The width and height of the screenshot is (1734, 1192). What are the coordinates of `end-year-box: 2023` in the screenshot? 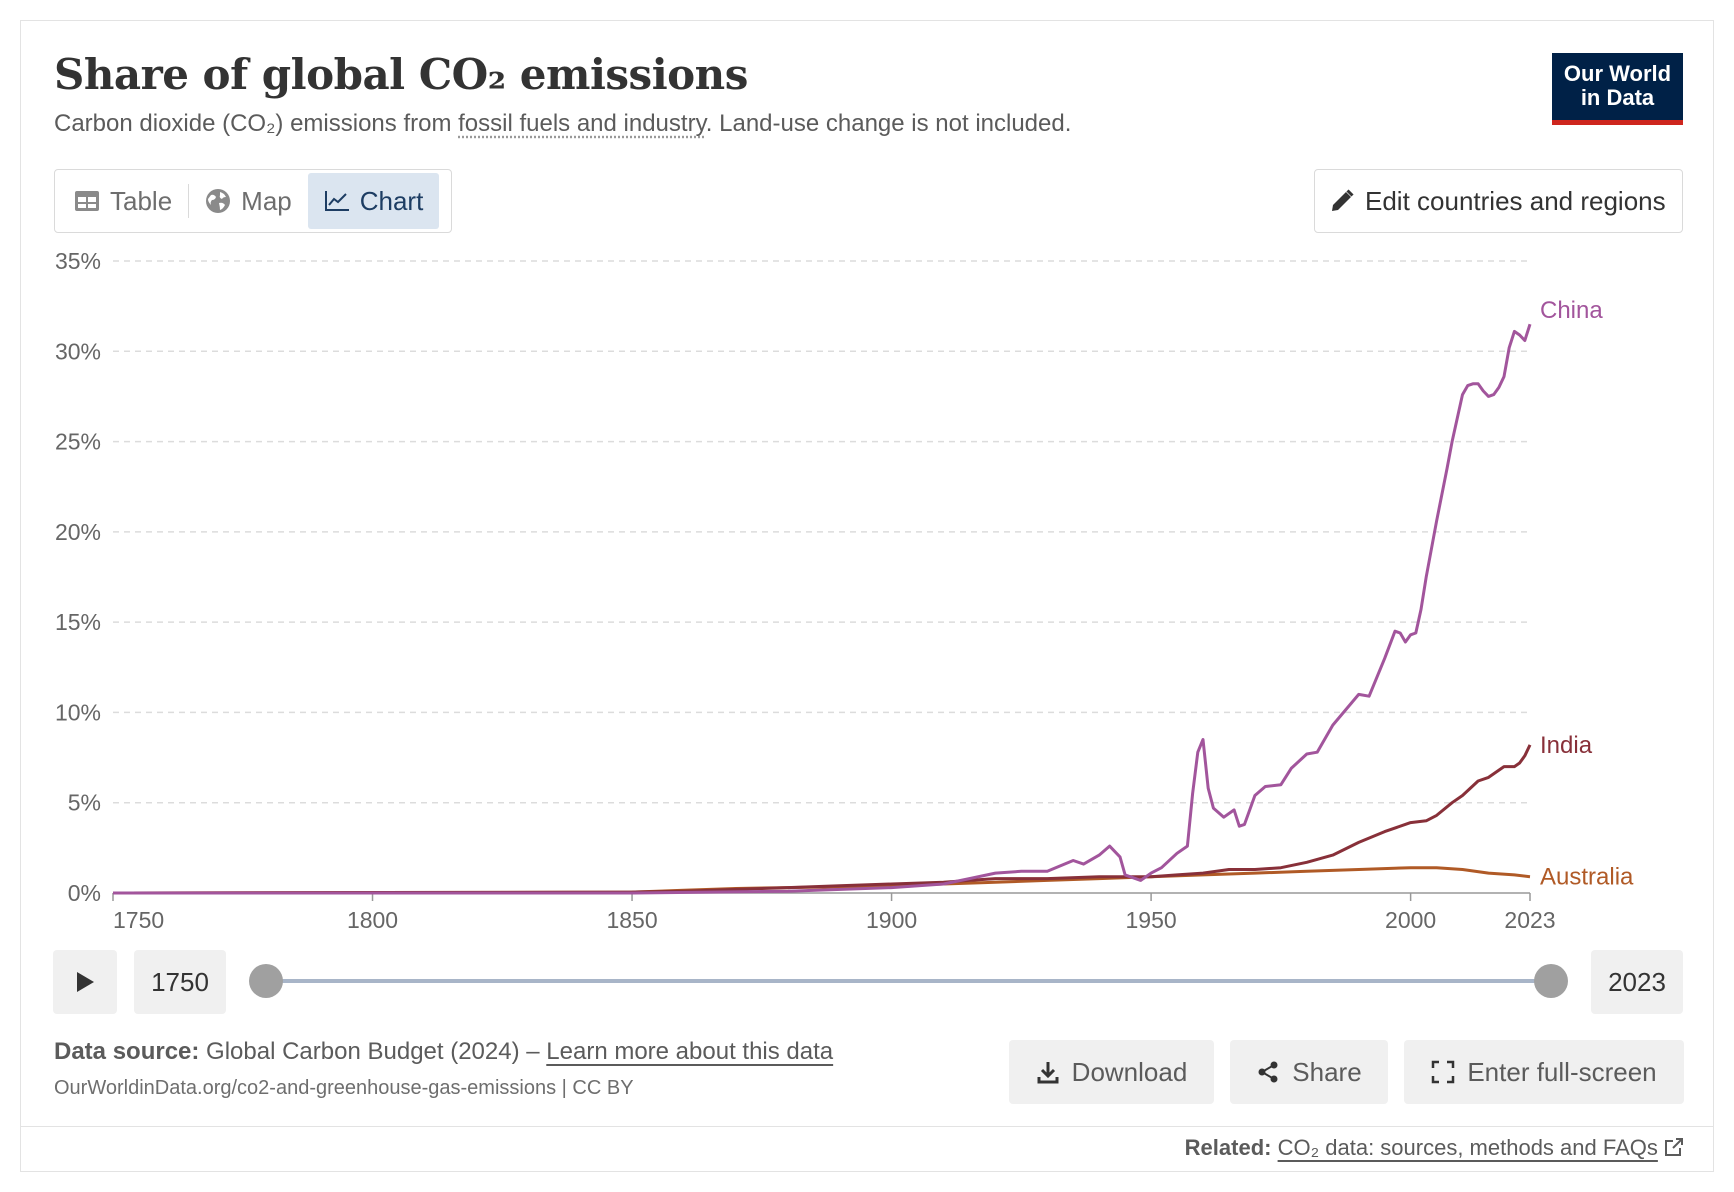 It's located at (1637, 982).